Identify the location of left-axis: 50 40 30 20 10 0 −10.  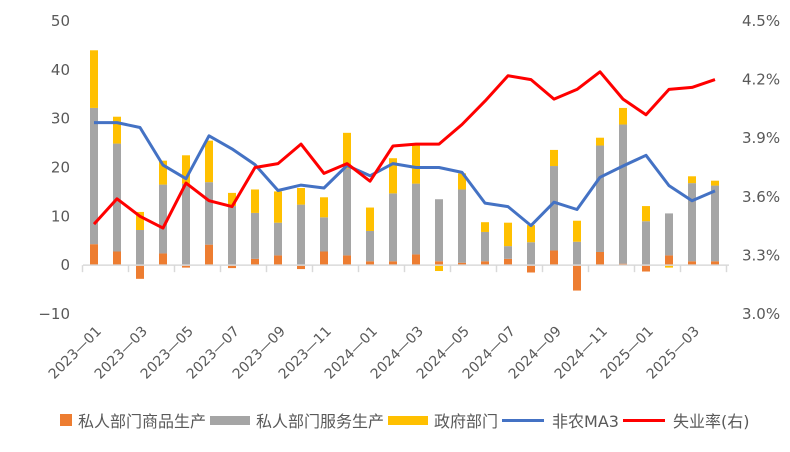
(54, 167).